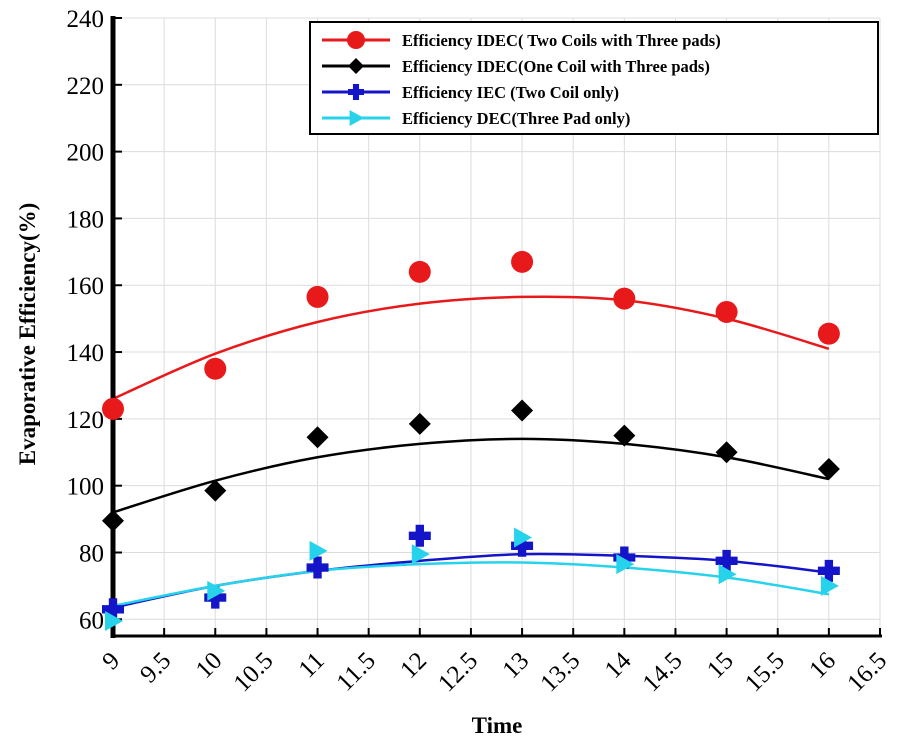  What do you see at coordinates (86, 219) in the screenshot?
I see `y-tick-label: 180` at bounding box center [86, 219].